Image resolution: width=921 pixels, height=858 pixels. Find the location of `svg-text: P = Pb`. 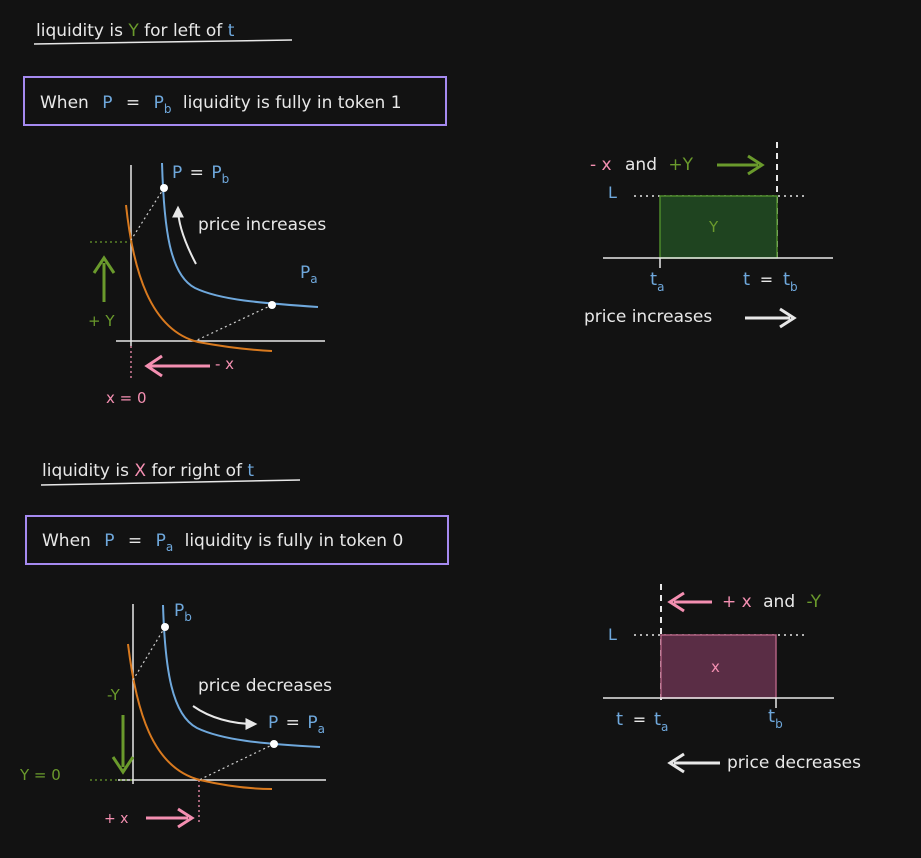

svg-text: P = Pb is located at coordinates (200, 174).